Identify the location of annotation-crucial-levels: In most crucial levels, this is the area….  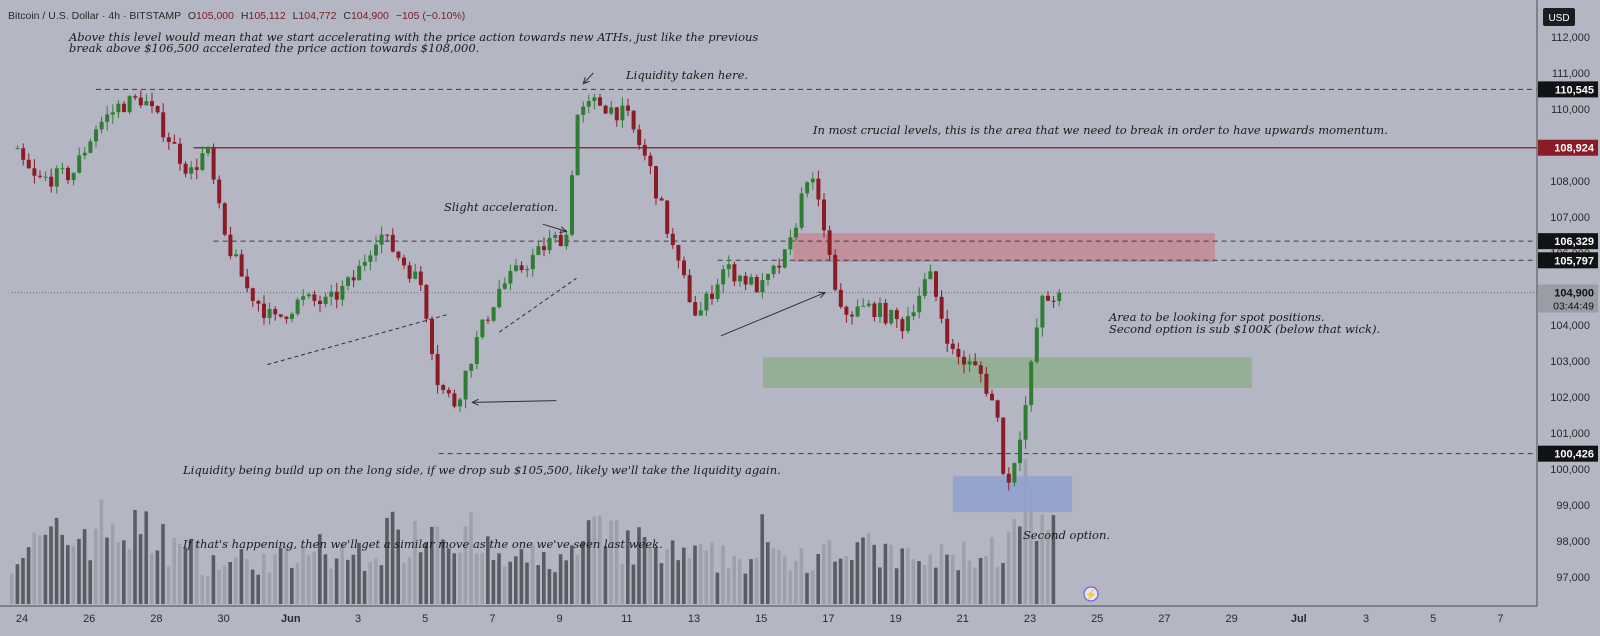
(1100, 130).